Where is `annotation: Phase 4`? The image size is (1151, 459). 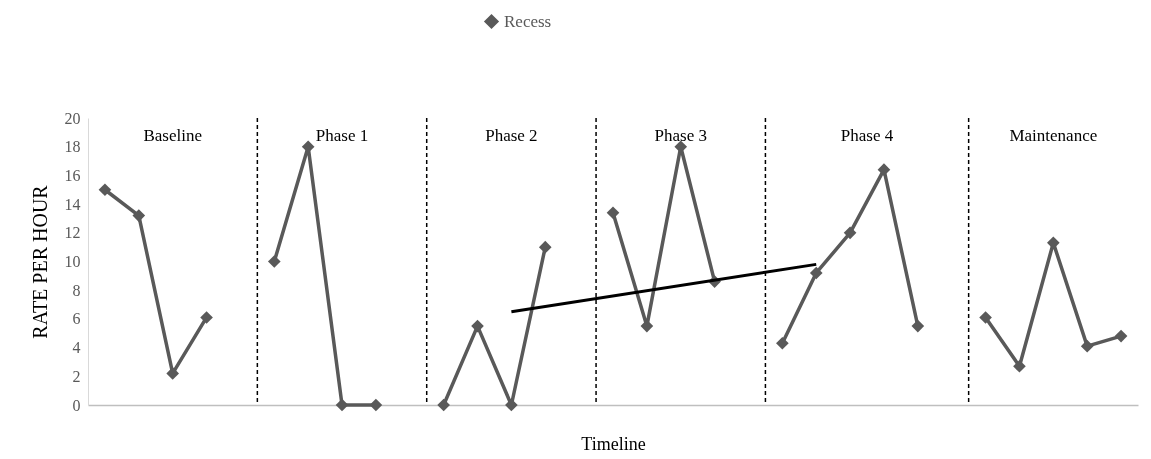 annotation: Phase 4 is located at coordinates (867, 135).